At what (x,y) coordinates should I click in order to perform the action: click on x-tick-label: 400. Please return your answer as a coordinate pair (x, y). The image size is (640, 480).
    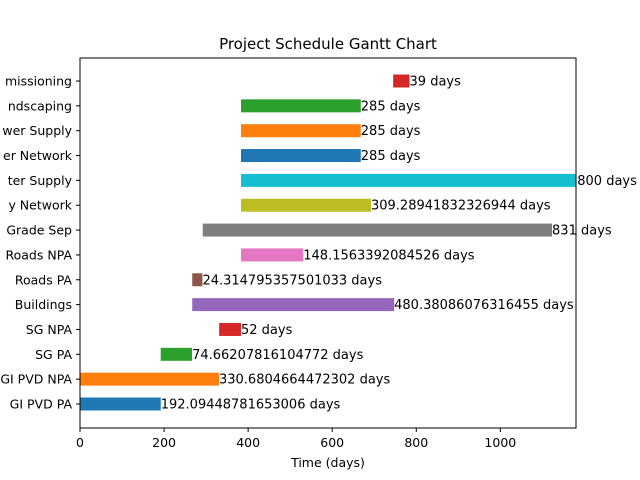
    Looking at the image, I should click on (248, 442).